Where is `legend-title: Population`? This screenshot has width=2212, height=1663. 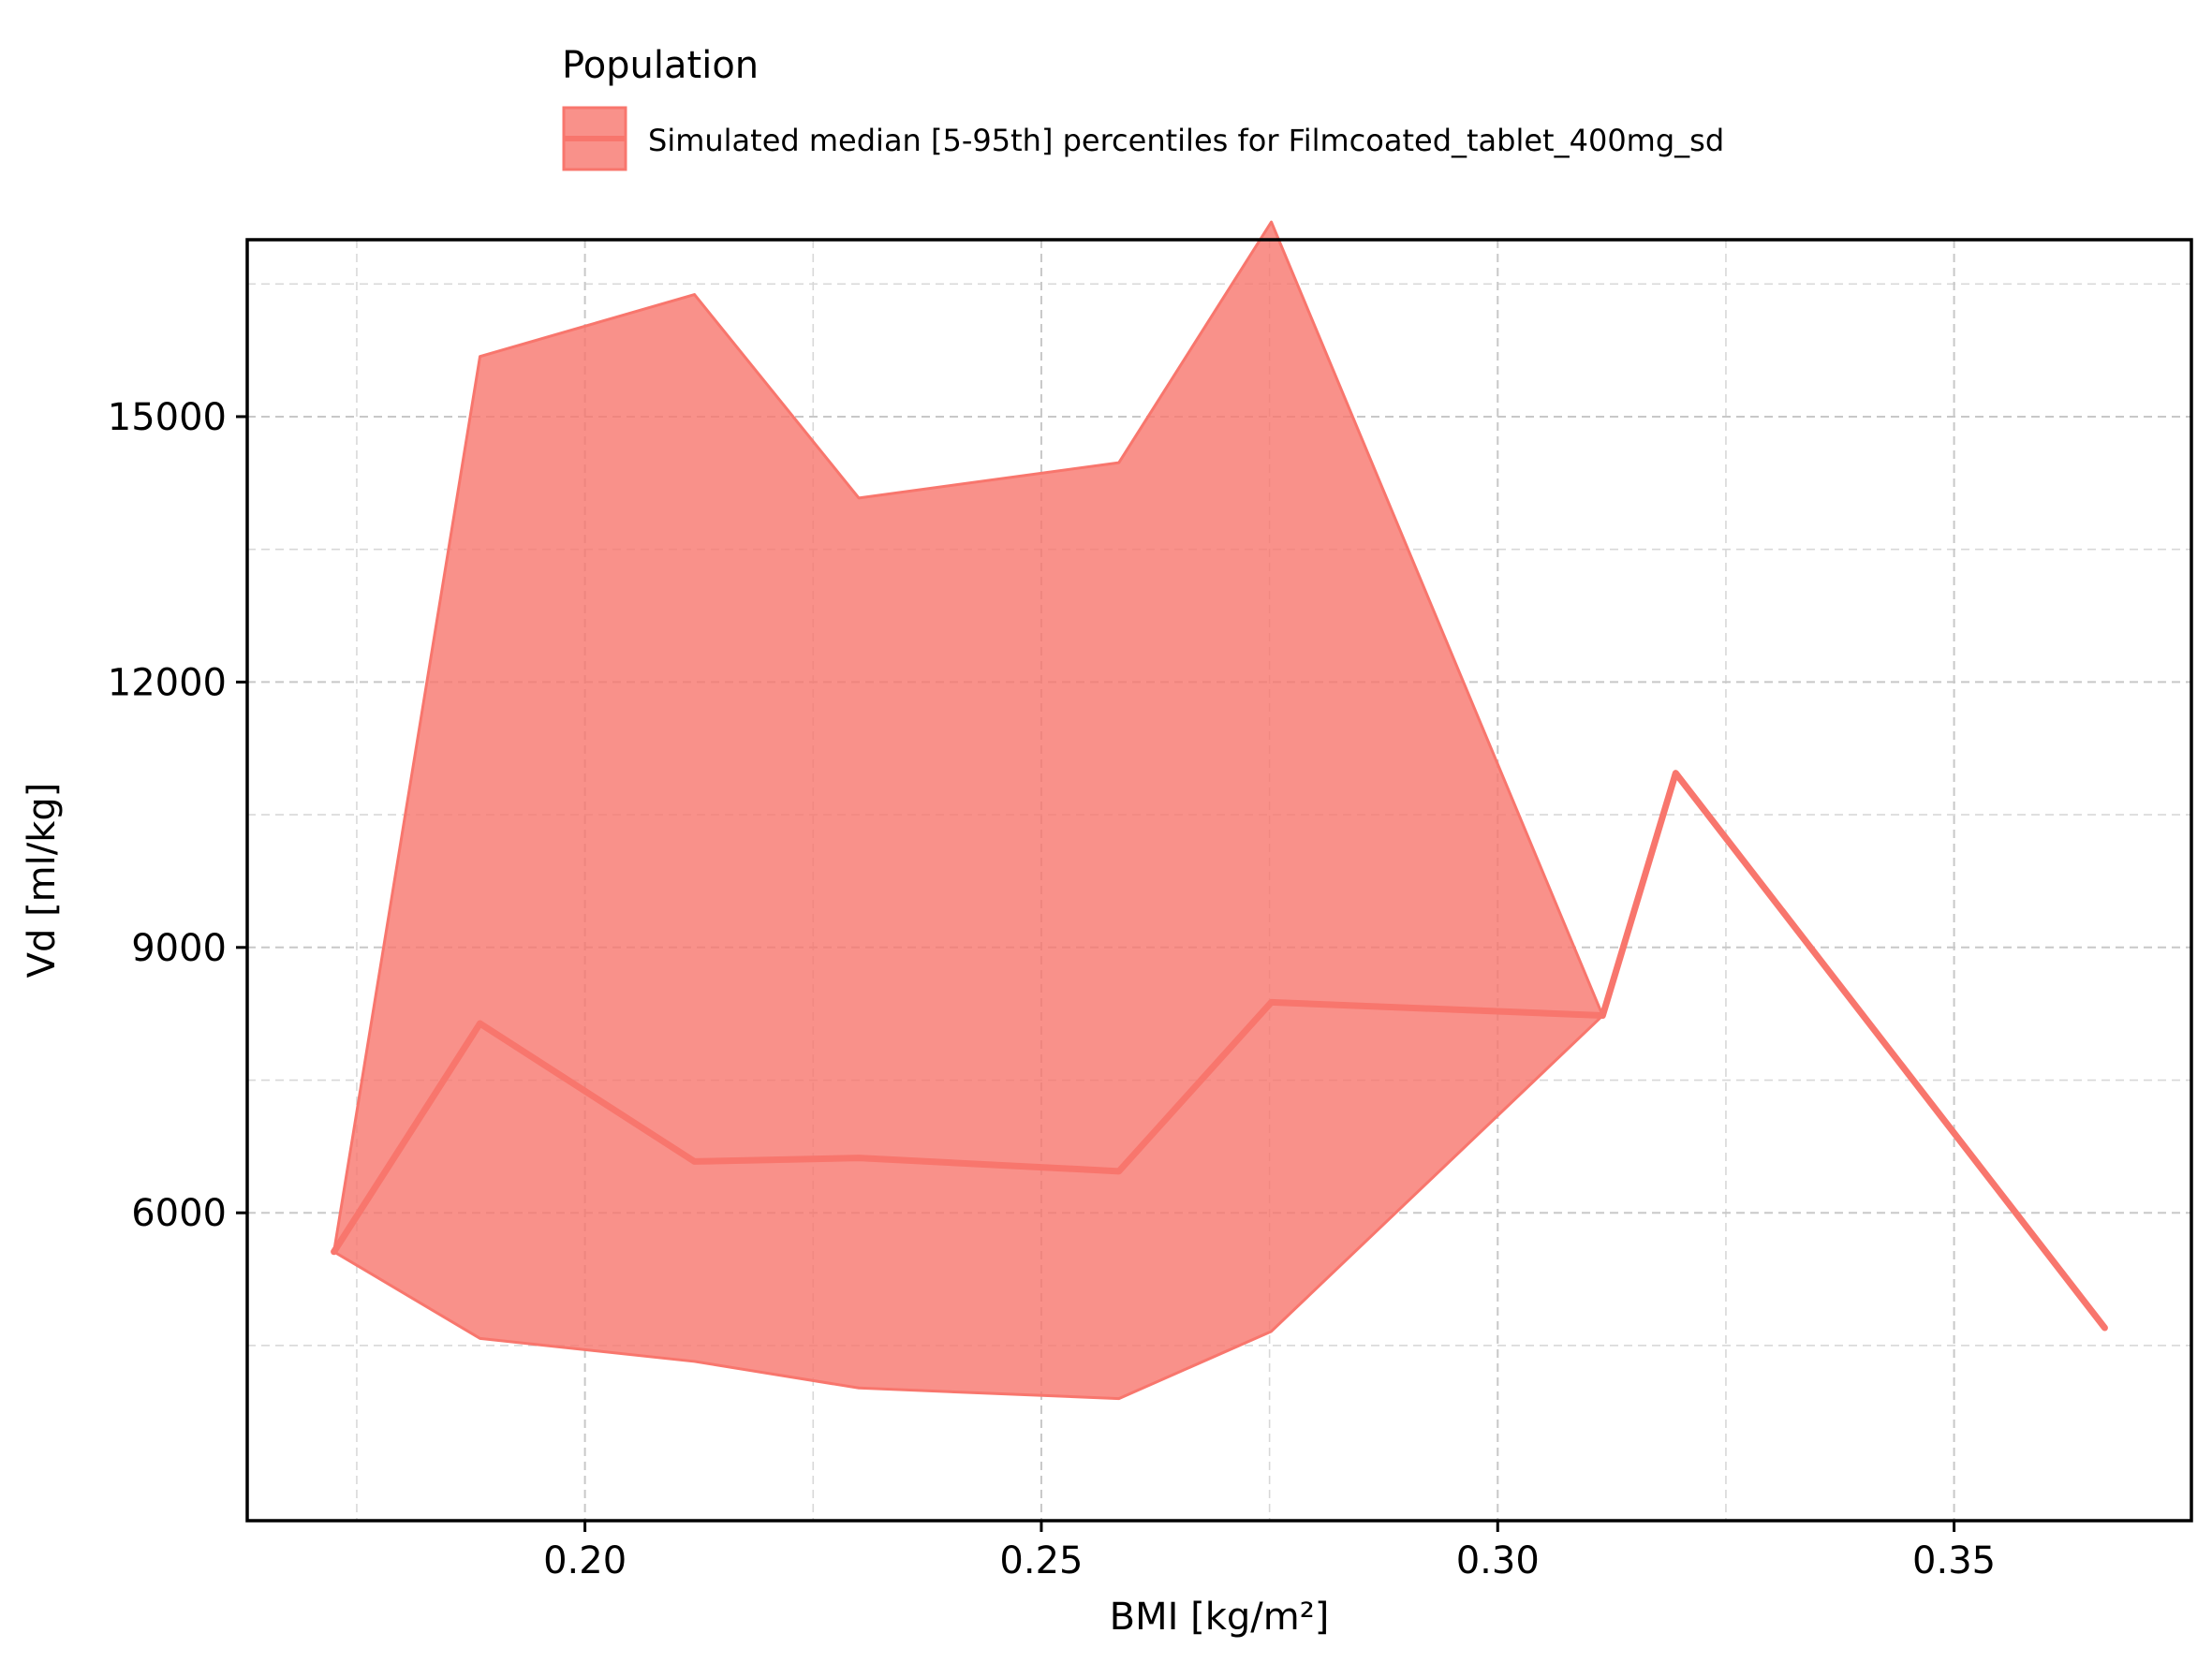
legend-title: Population is located at coordinates (660, 65).